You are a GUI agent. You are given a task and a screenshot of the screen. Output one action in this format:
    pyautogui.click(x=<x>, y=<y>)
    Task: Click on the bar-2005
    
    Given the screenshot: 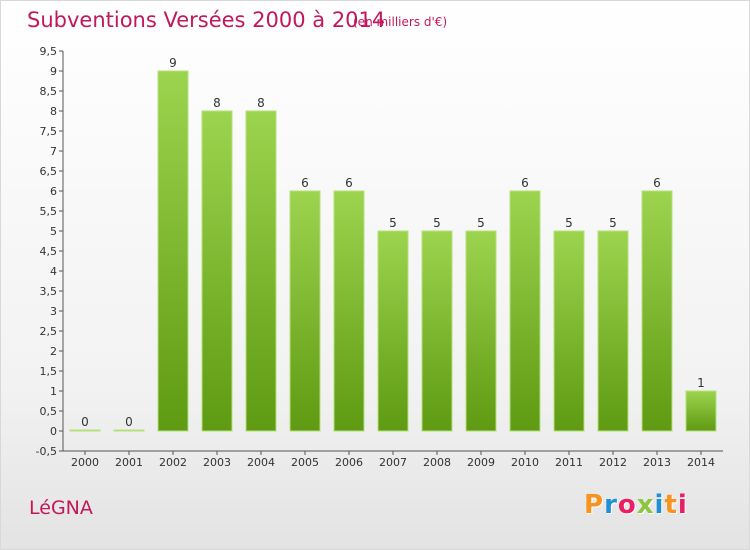 What is the action you would take?
    pyautogui.click(x=305, y=311)
    